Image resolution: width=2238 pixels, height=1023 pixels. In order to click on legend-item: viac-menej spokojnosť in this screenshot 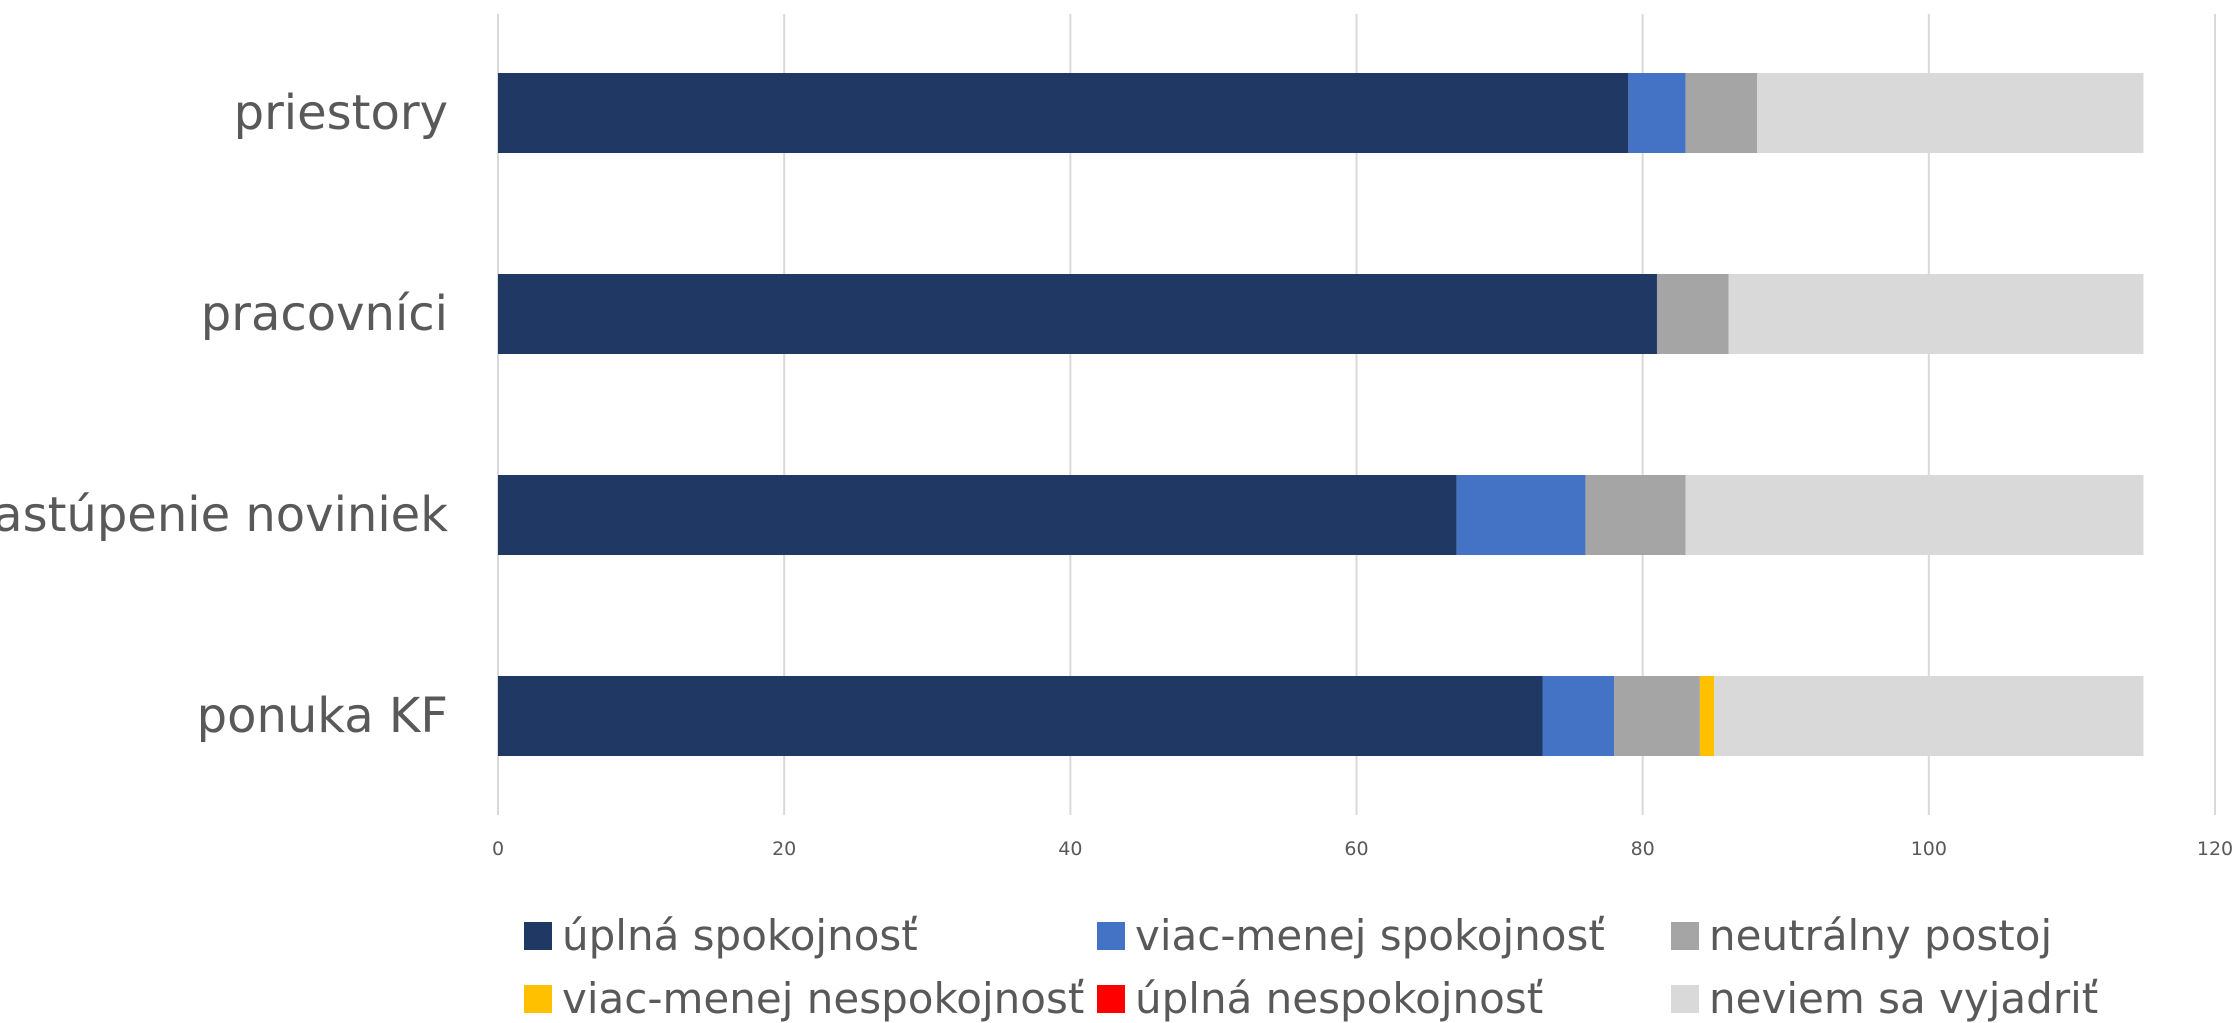, I will do `click(1351, 935)`.